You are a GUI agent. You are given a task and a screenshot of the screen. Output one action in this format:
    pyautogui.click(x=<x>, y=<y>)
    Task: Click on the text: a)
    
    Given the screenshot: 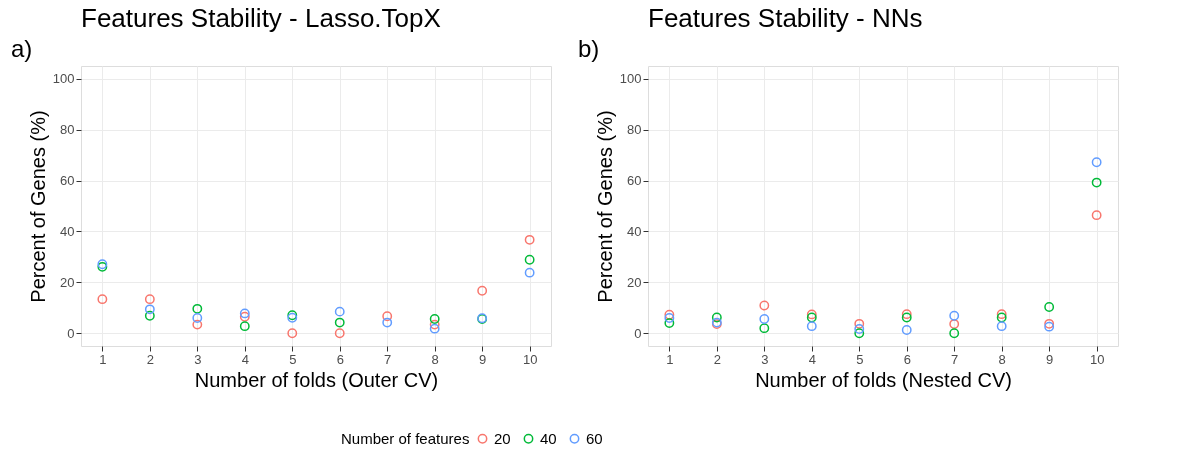 What is the action you would take?
    pyautogui.click(x=22, y=48)
    